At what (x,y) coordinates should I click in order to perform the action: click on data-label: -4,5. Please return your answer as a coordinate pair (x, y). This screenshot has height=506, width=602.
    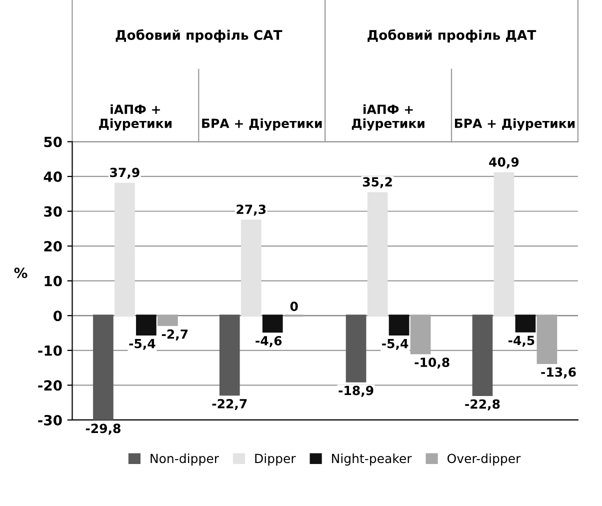
    Looking at the image, I should click on (521, 341).